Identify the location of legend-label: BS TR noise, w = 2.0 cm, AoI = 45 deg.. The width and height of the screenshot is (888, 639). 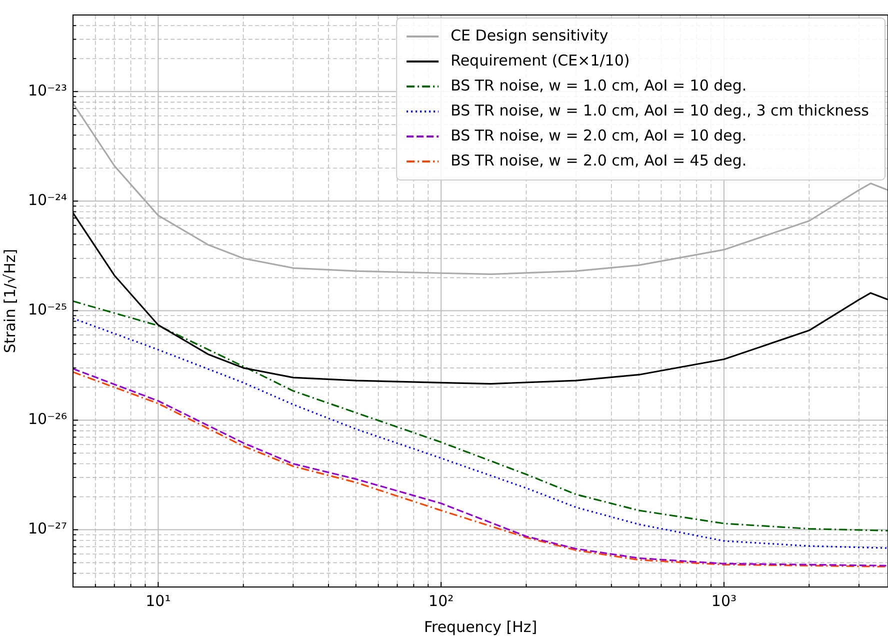
(598, 160).